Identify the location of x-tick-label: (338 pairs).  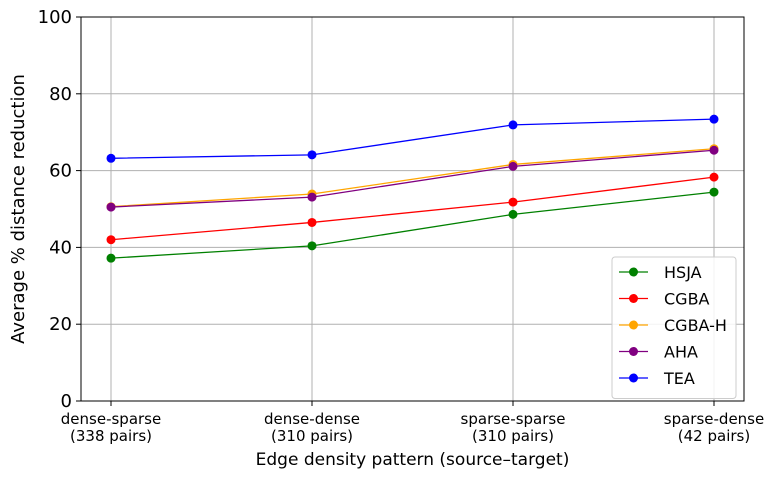
(111, 436).